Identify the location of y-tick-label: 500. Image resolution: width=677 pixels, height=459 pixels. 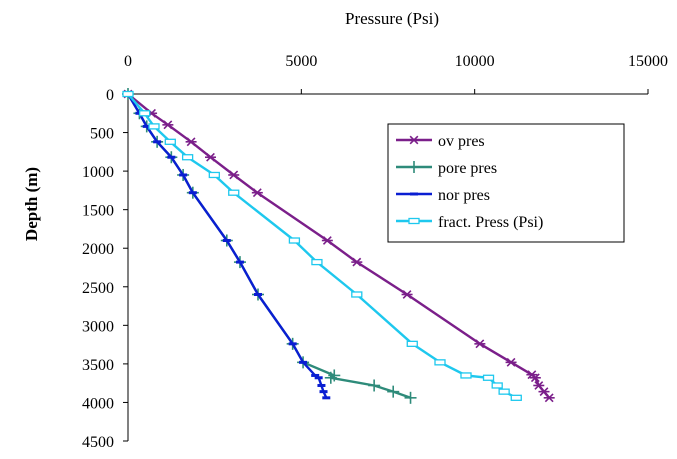
(102, 134).